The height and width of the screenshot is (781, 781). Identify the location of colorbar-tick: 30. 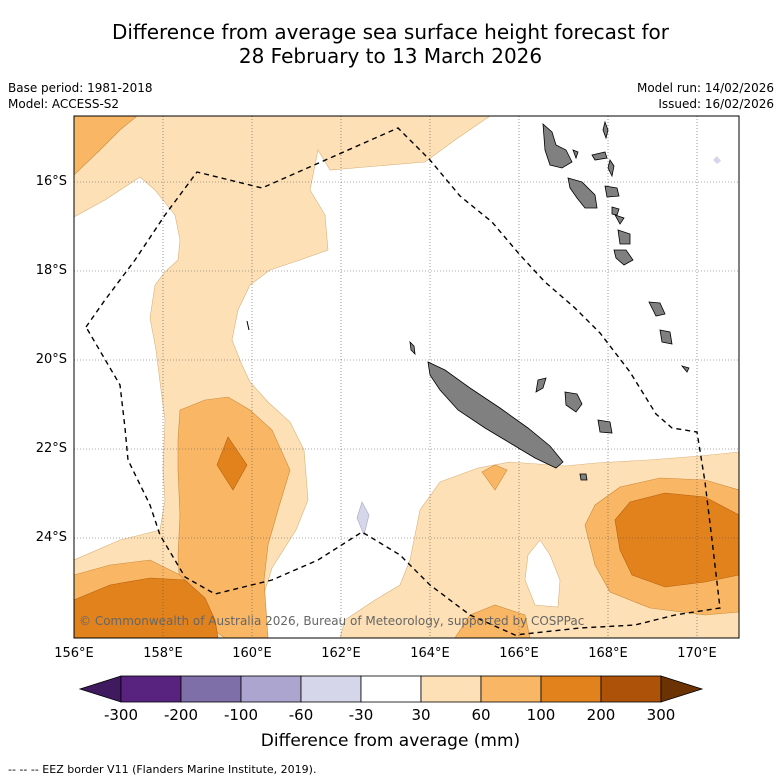
(421, 715).